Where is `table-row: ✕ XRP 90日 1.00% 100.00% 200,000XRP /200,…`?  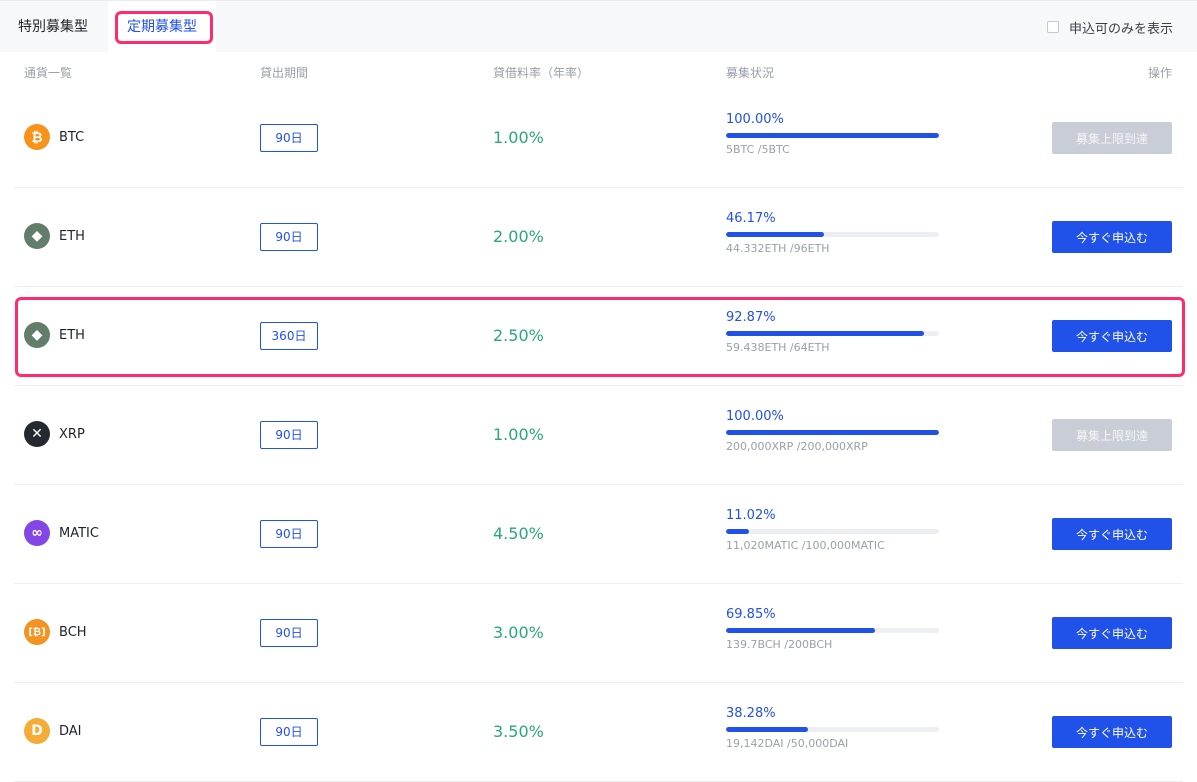
table-row: ✕ XRP 90日 1.00% 100.00% 200,000XRP /200,… is located at coordinates (598, 435).